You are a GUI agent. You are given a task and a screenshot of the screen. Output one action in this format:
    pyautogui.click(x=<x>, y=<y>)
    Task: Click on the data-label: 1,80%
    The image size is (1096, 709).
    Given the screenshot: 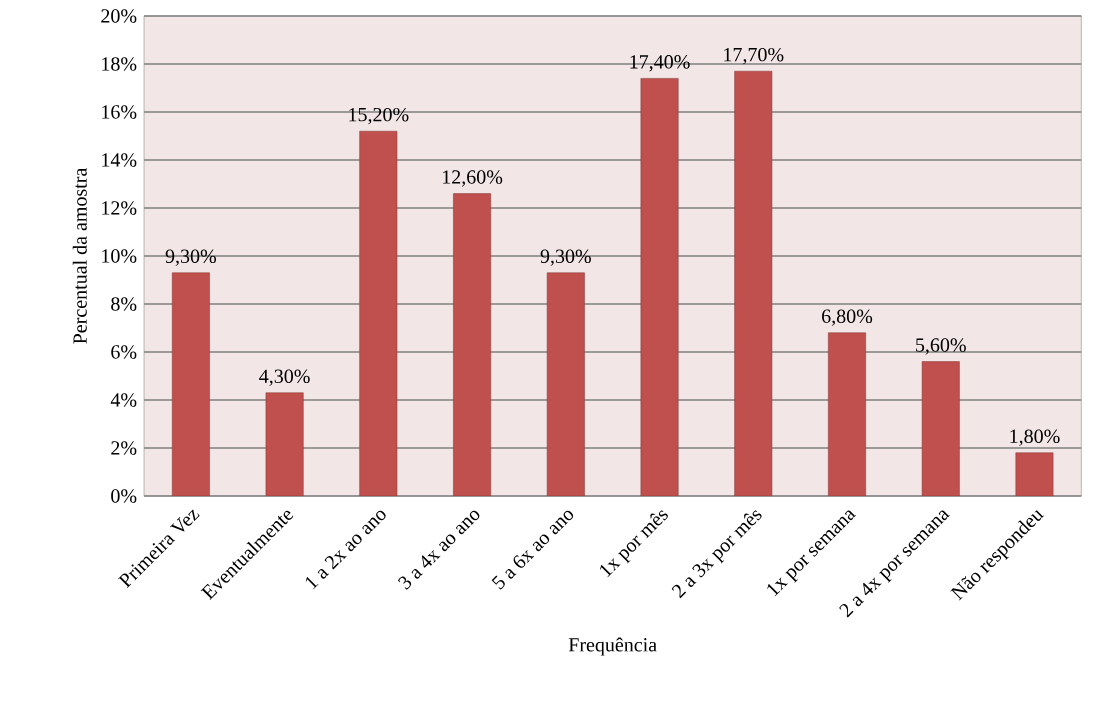 What is the action you would take?
    pyautogui.click(x=1035, y=437)
    